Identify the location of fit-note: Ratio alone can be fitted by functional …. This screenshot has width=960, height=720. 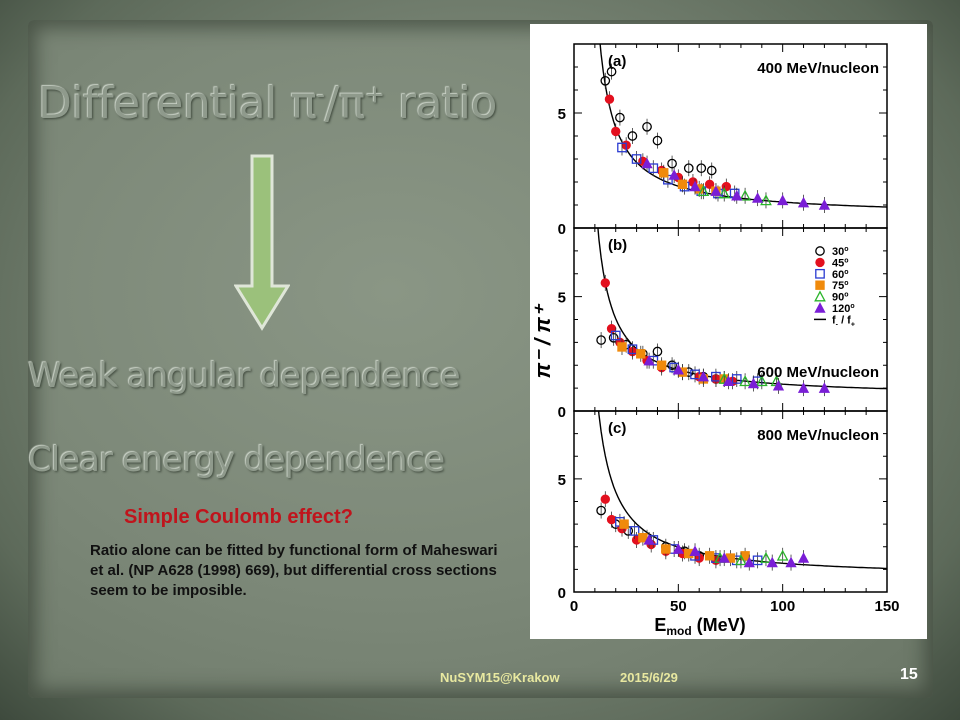
(294, 570).